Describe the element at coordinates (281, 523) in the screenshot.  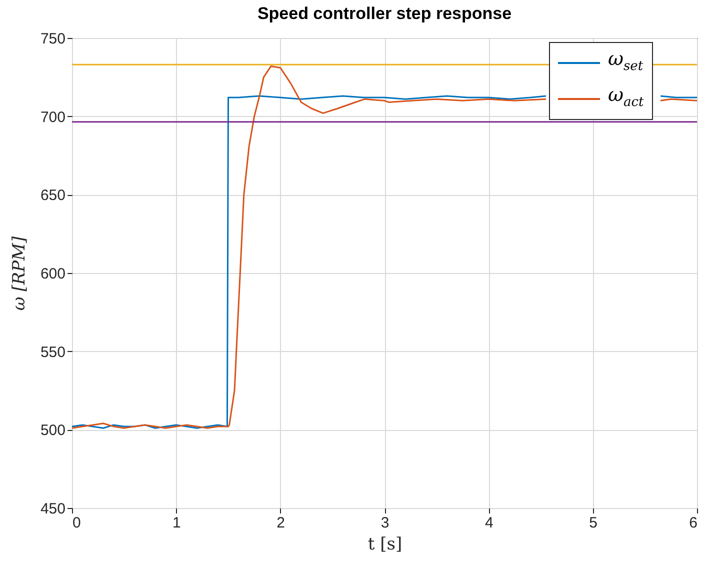
I see `x-tick-label: 2` at that location.